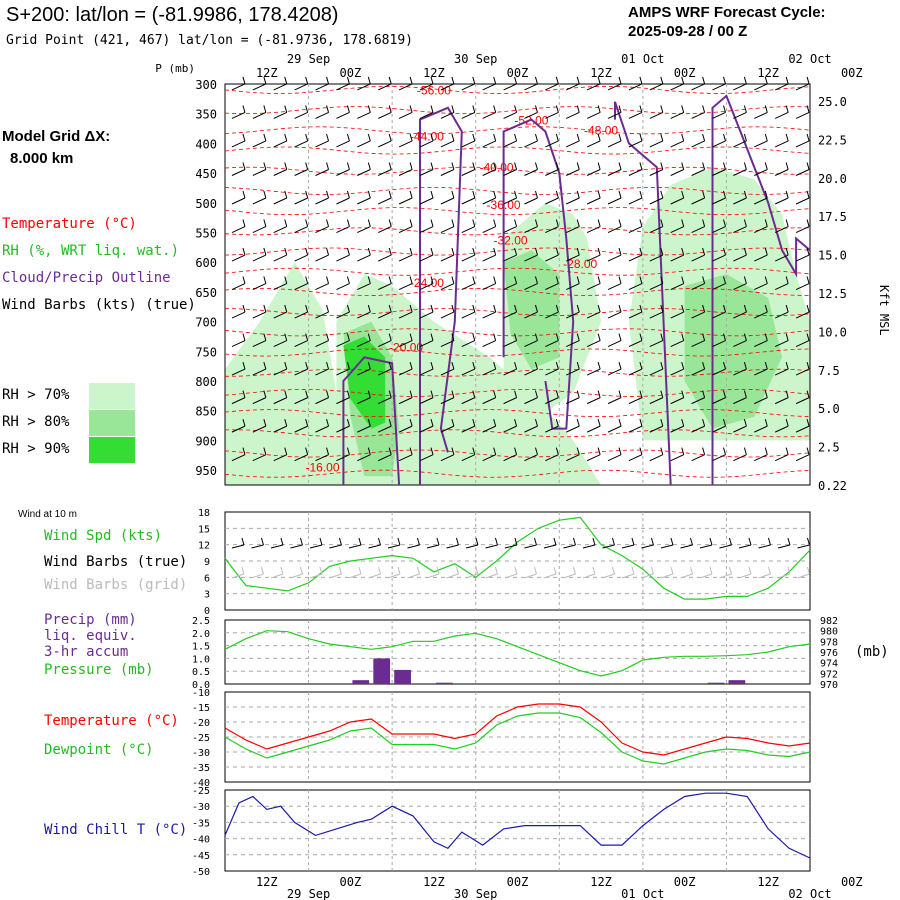 The image size is (900, 900). I want to click on kft-tick-label: 5.0, so click(829, 409).